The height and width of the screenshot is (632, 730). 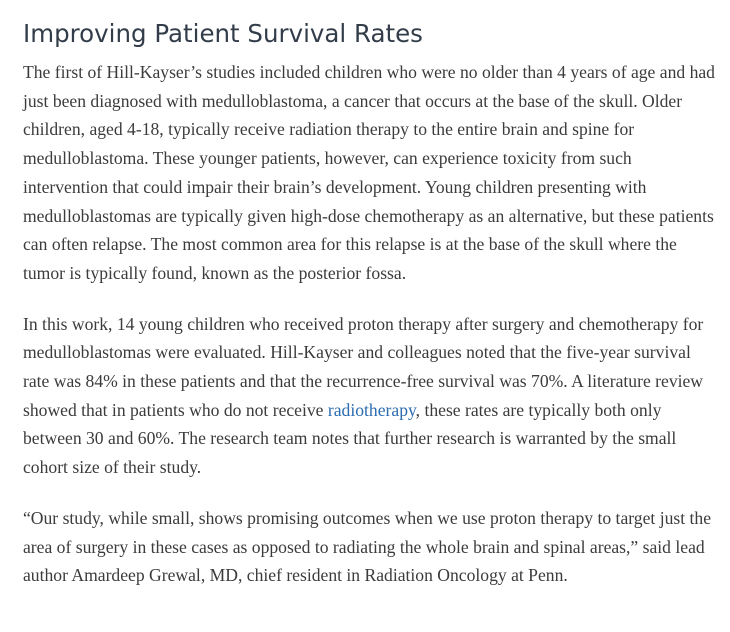 I want to click on section-heading: Improving Patient Survival Rates, so click(x=223, y=33).